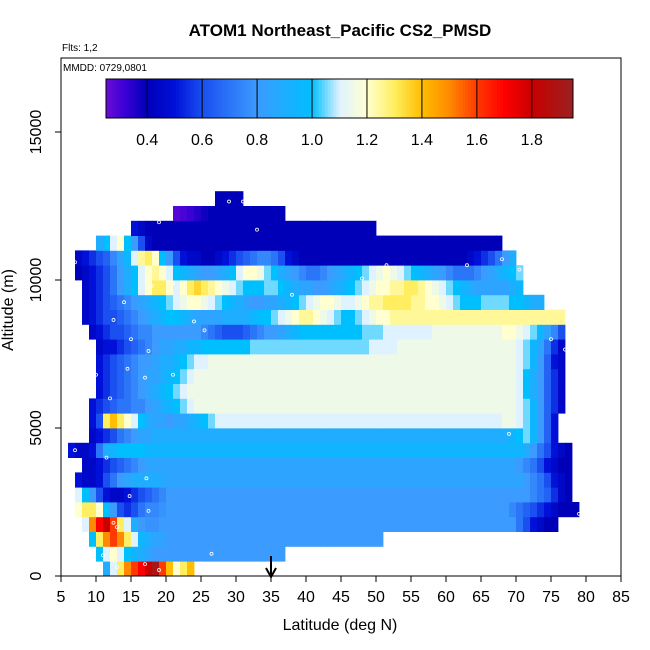 Image resolution: width=650 pixels, height=650 pixels. Describe the element at coordinates (257, 140) in the screenshot. I see `colorbar-tick-label: 0.8` at that location.